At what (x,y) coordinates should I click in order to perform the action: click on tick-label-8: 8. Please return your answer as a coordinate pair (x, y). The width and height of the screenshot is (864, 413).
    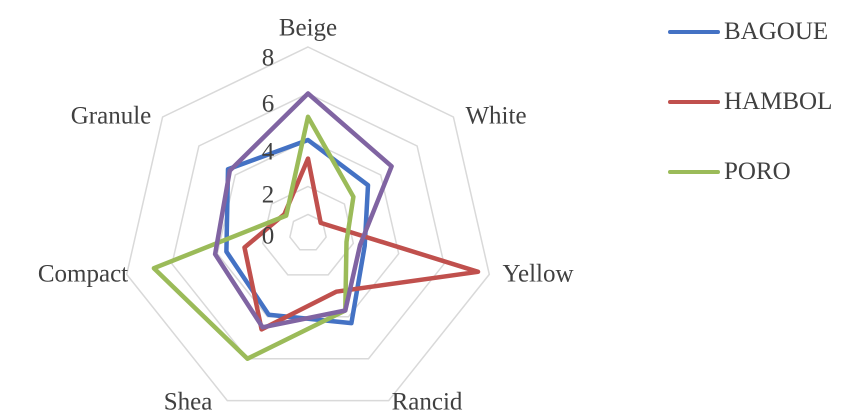
    Looking at the image, I should click on (268, 58).